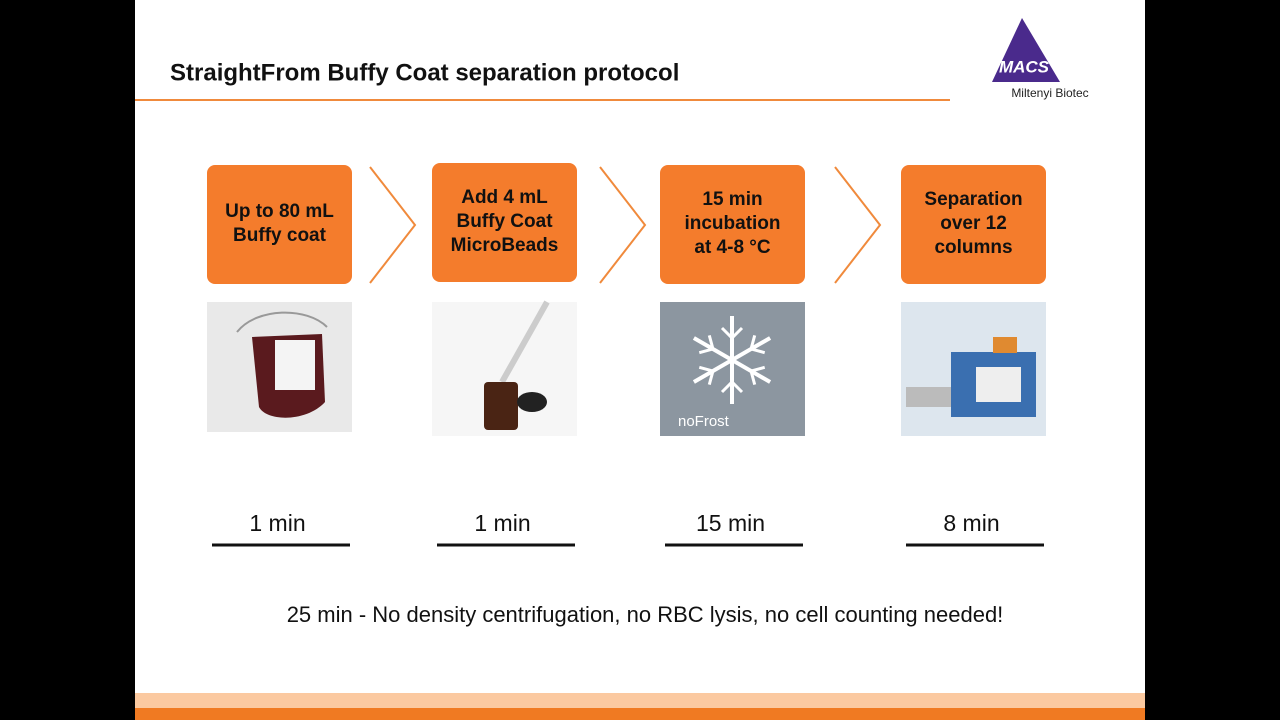 The height and width of the screenshot is (720, 1280). I want to click on bottle, so click(501, 406).